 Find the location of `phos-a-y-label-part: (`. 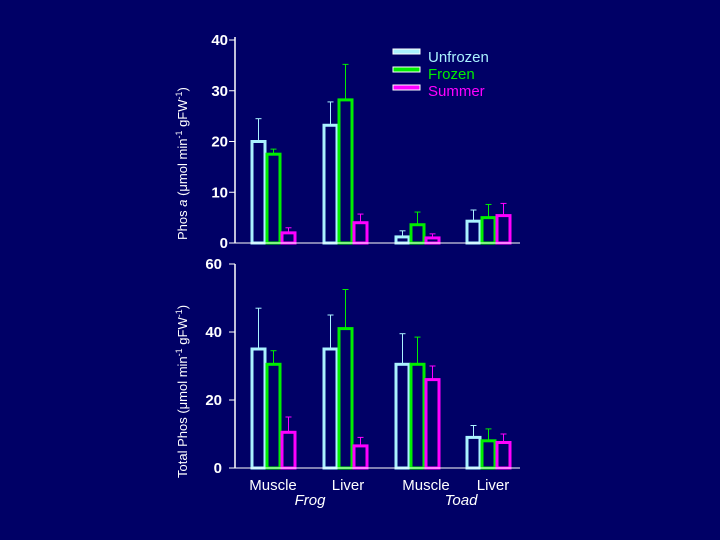

phos-a-y-label-part: ( is located at coordinates (182, 195).